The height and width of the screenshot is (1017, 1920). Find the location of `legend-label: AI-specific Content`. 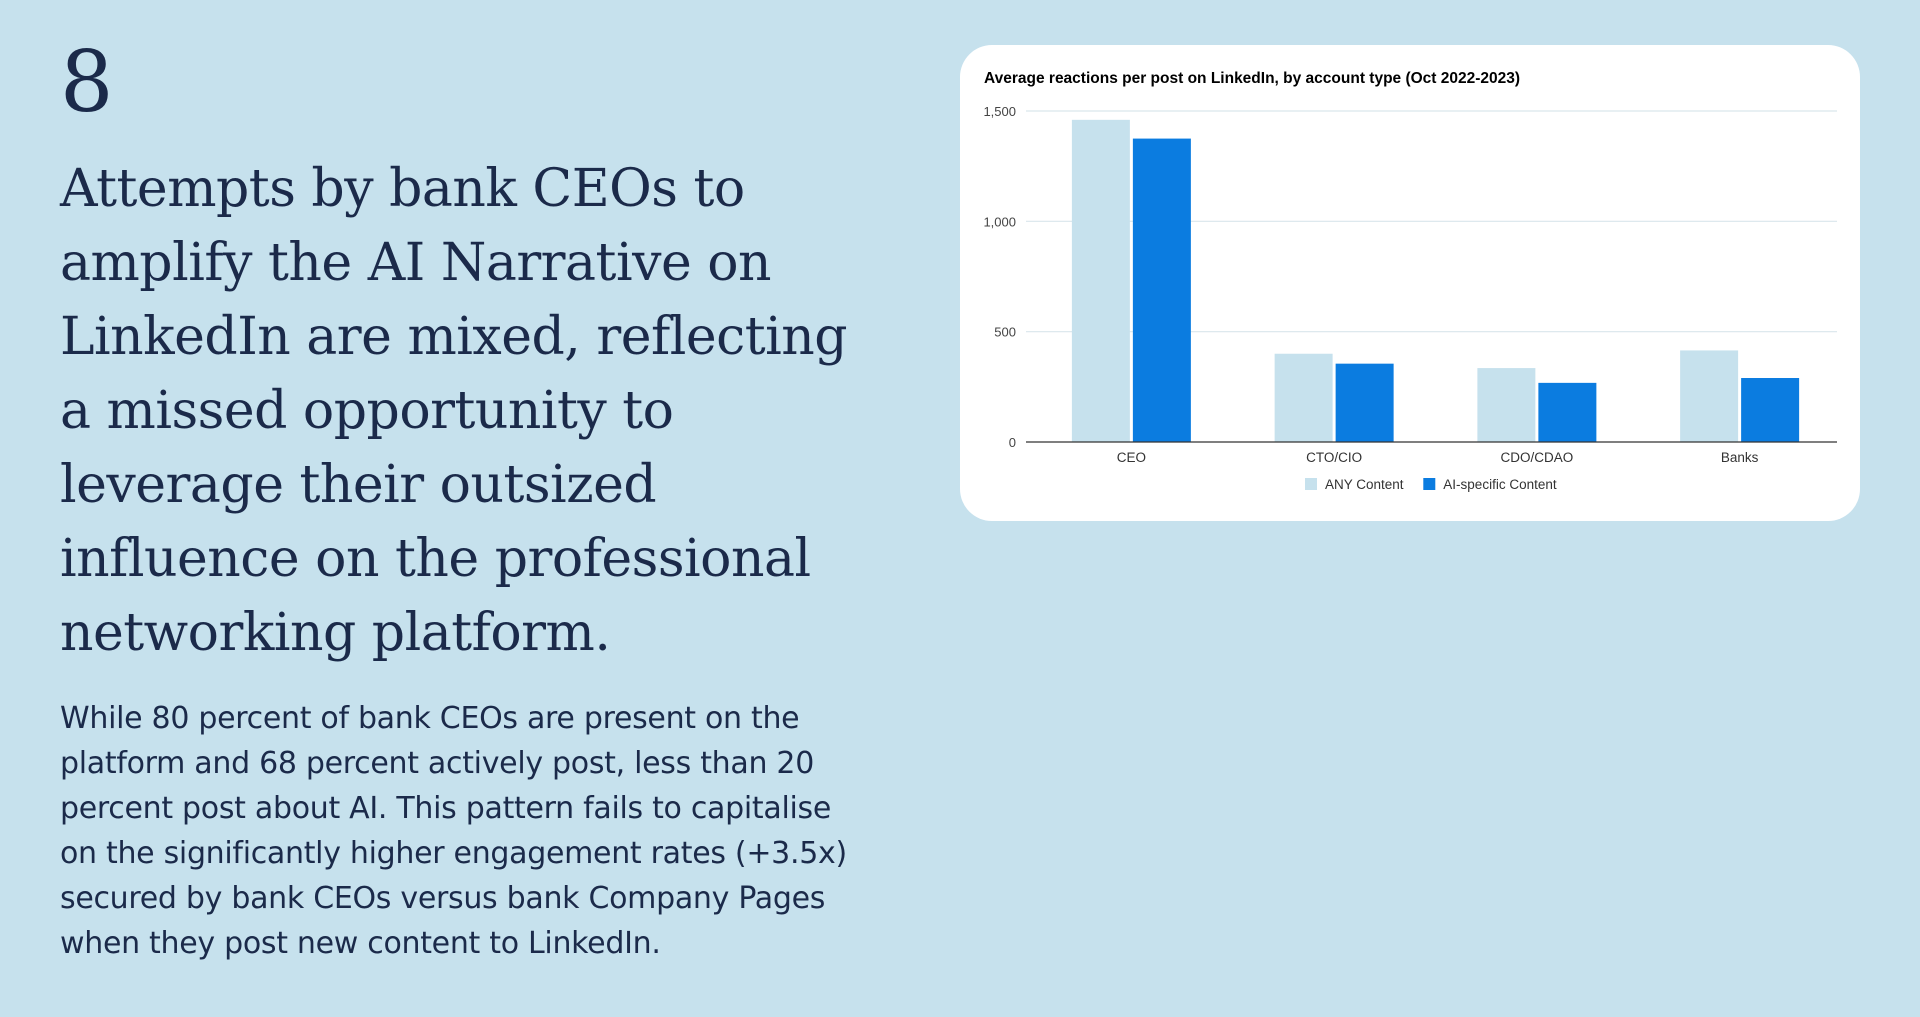

legend-label: AI-specific Content is located at coordinates (1500, 484).